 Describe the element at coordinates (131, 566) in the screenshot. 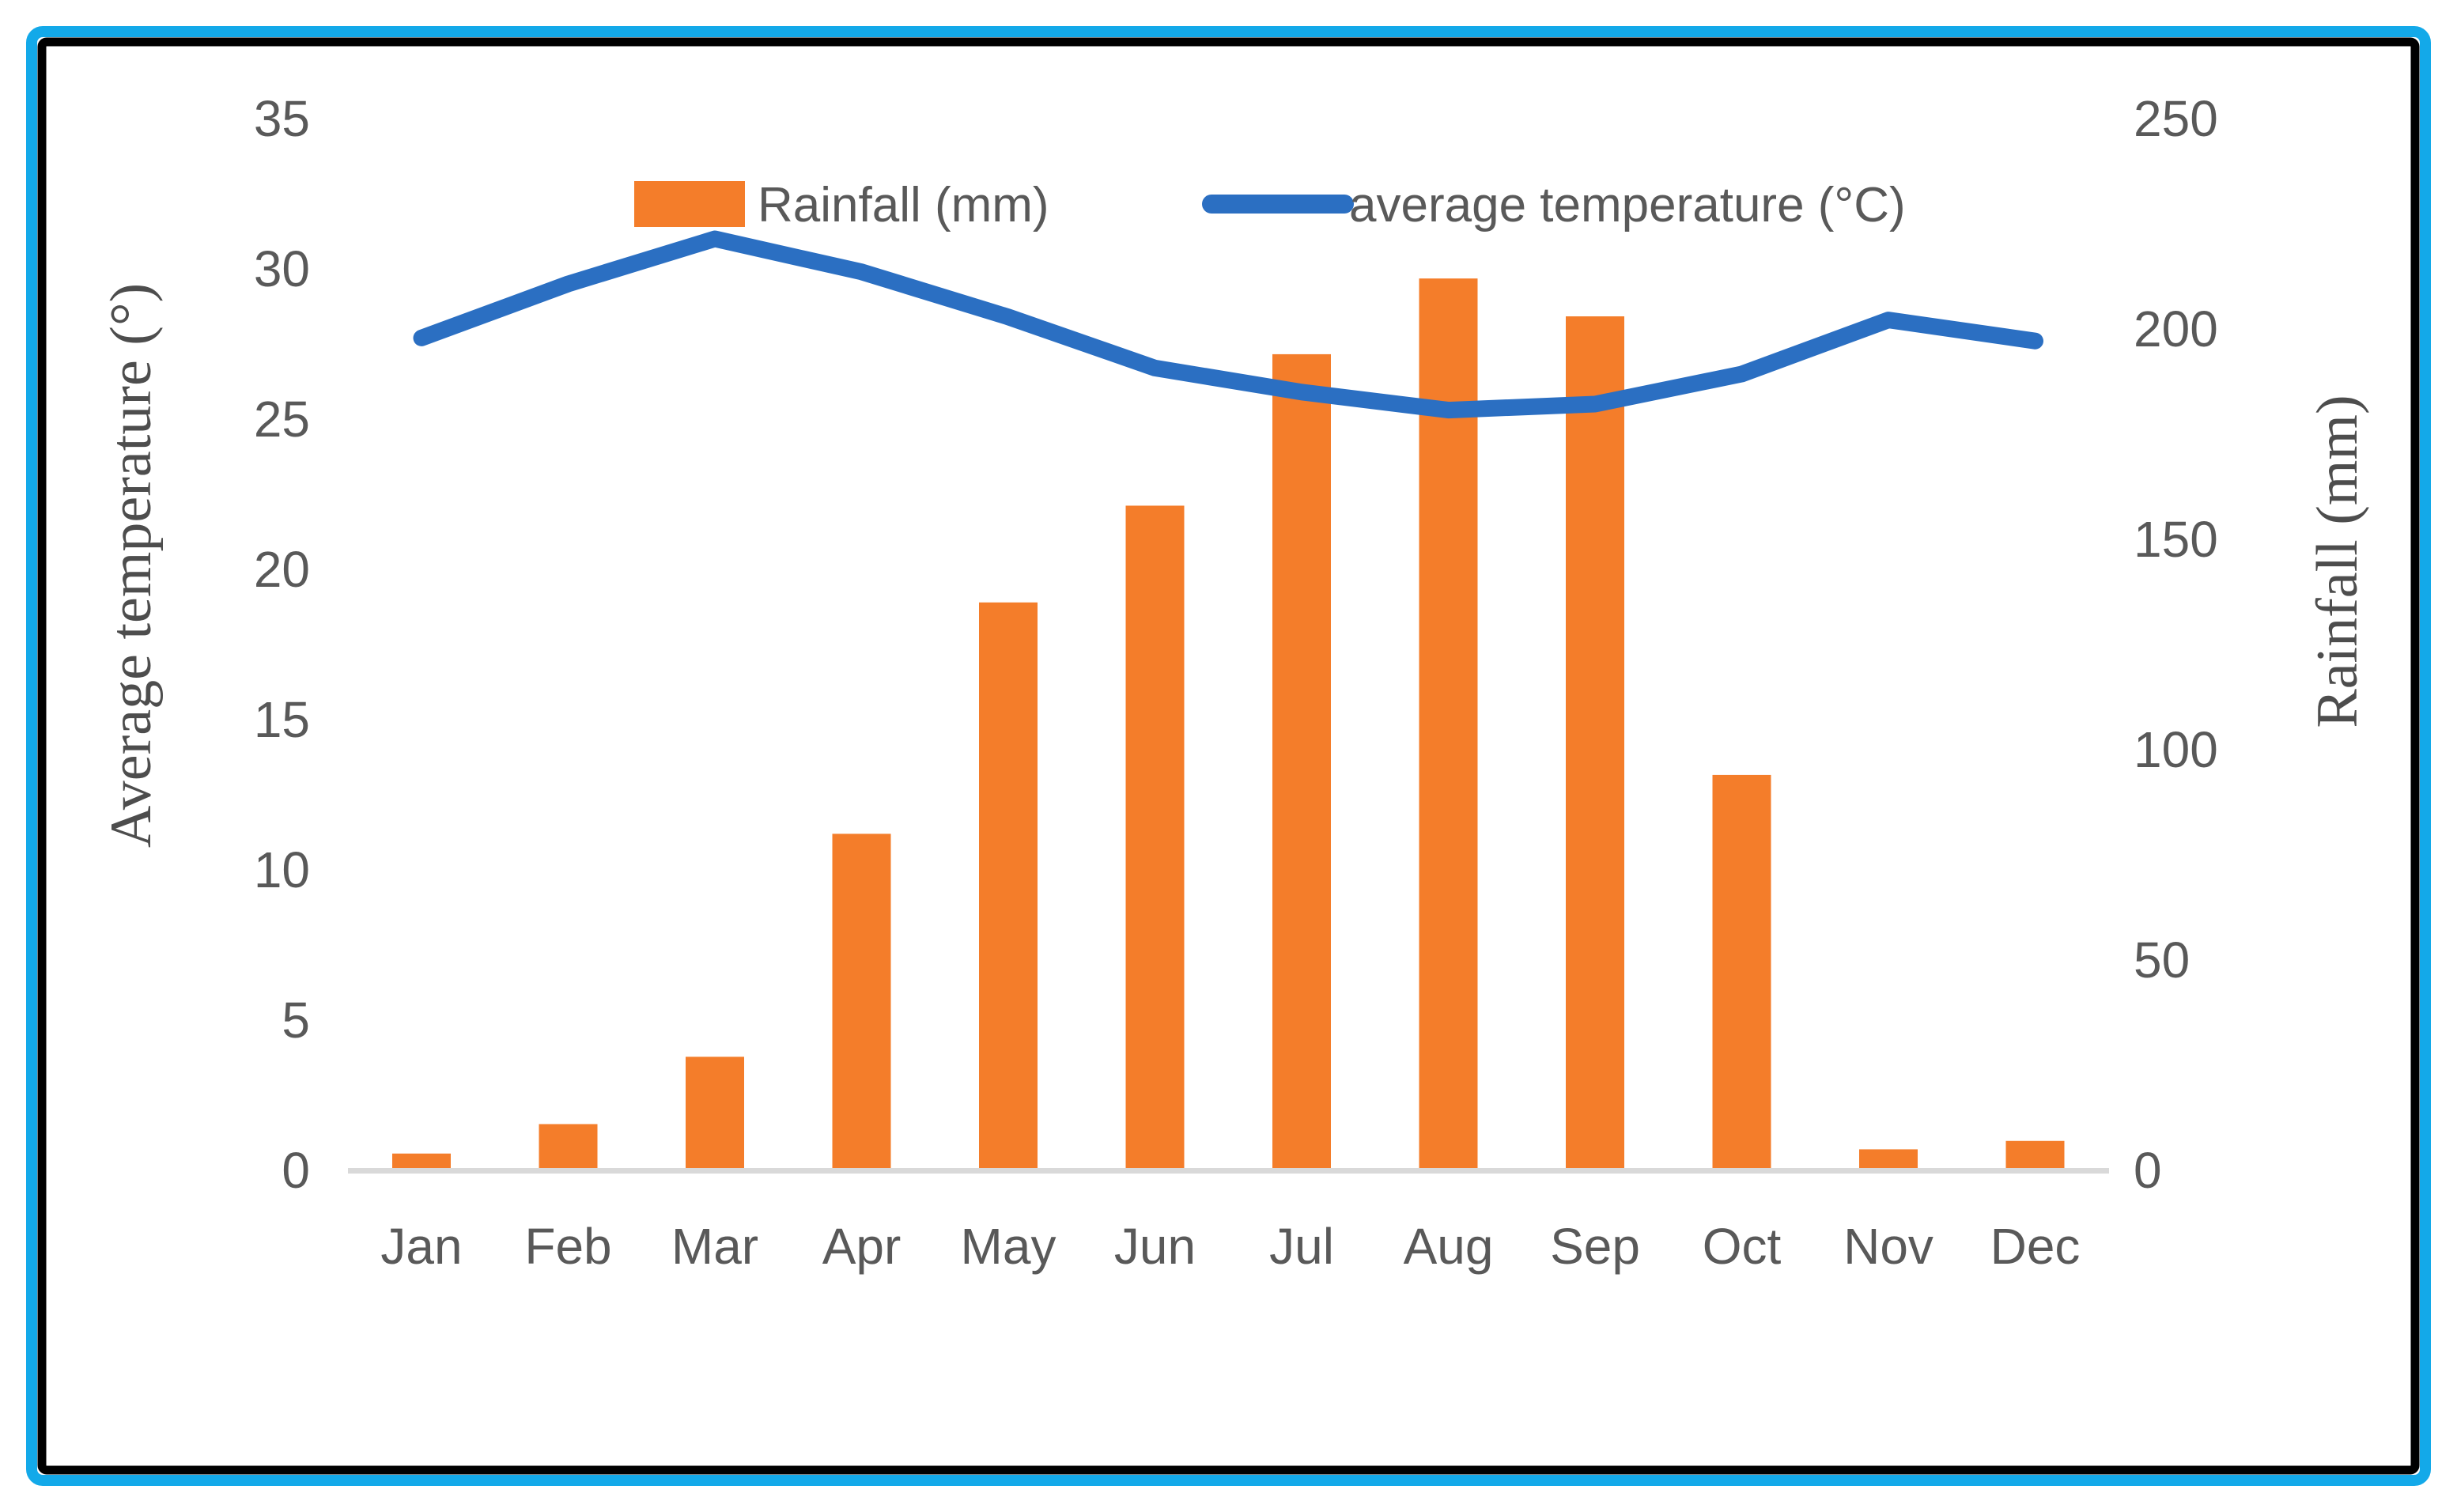

I see `left-axis-title: Average temperature (°)` at that location.